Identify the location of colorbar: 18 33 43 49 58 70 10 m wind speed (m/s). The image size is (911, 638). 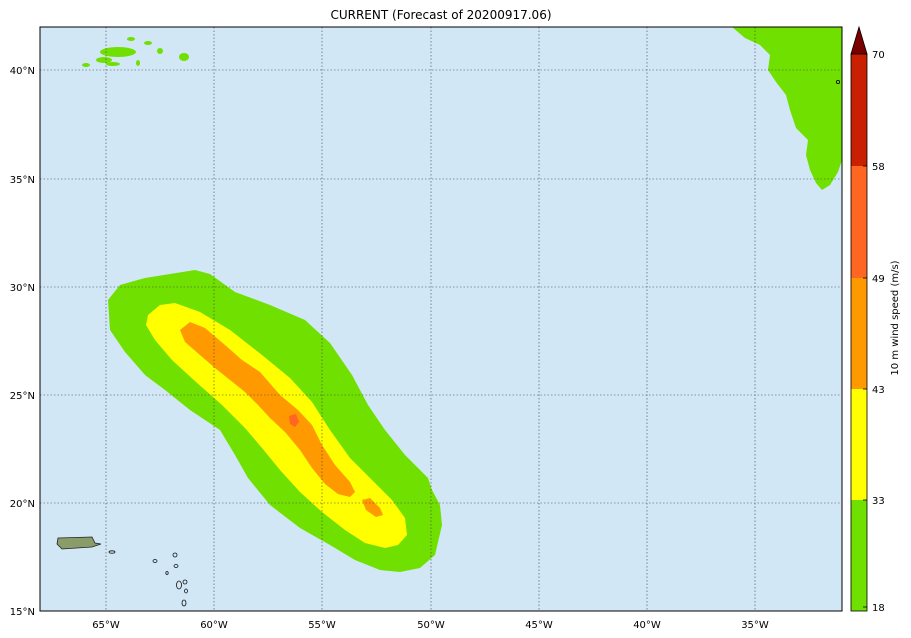
(875, 319).